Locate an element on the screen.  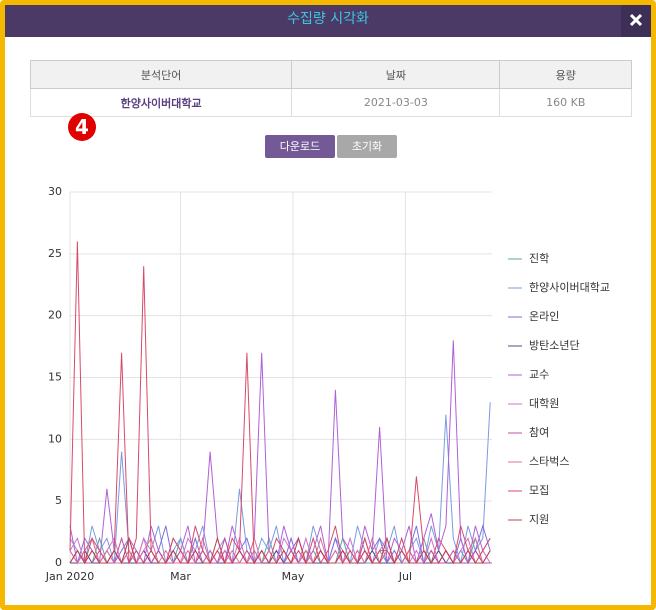
close-button is located at coordinates (636, 21).